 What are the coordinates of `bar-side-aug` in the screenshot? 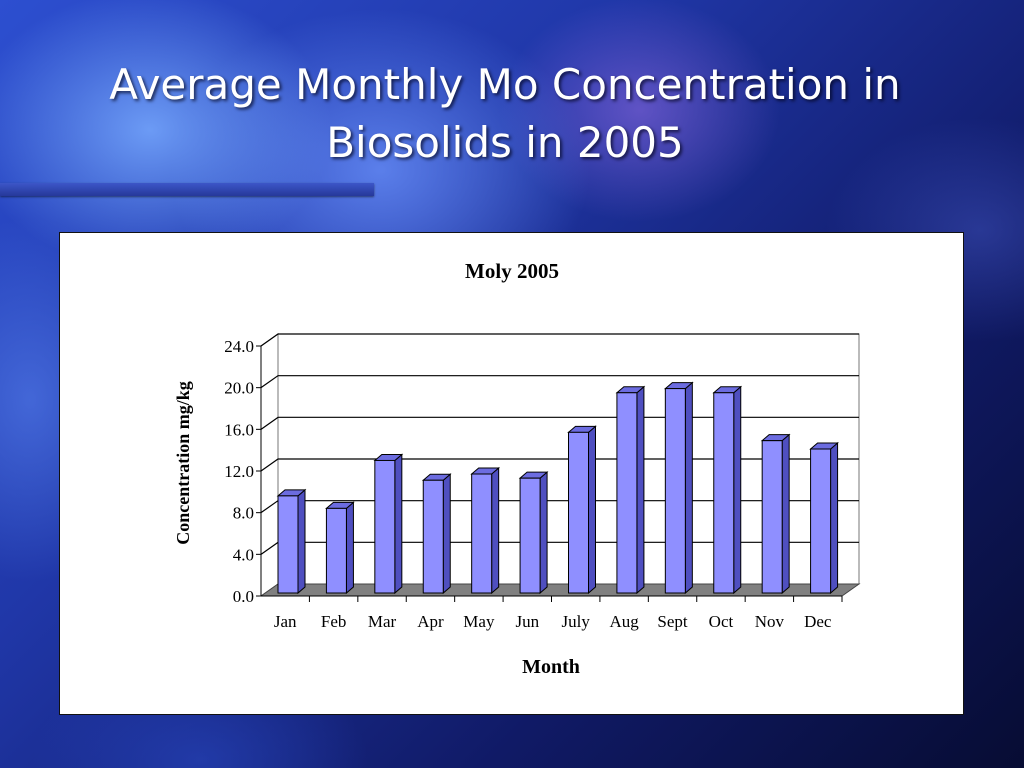 It's located at (640, 490).